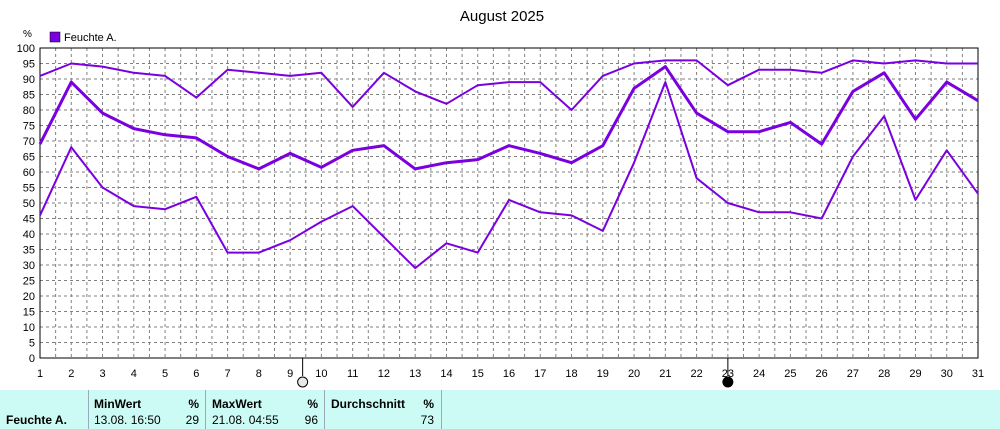 The width and height of the screenshot is (1000, 429). Describe the element at coordinates (540, 374) in the screenshot. I see `x-tick-label: 17` at that location.